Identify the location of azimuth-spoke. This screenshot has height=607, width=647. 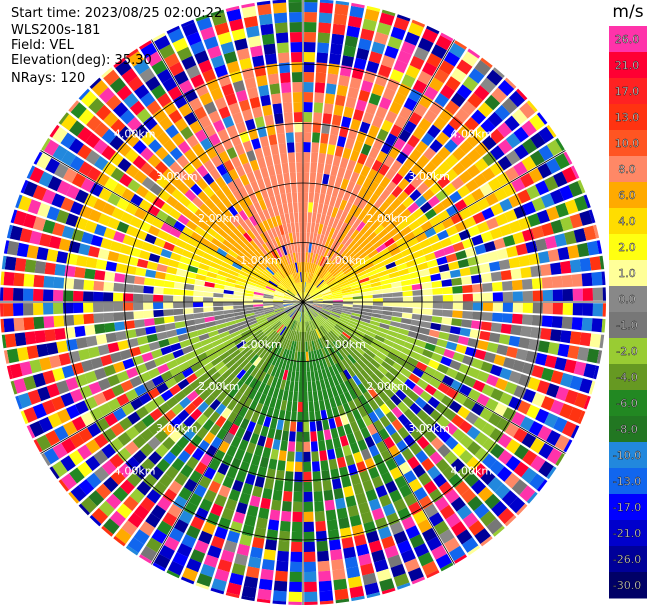
(378, 171).